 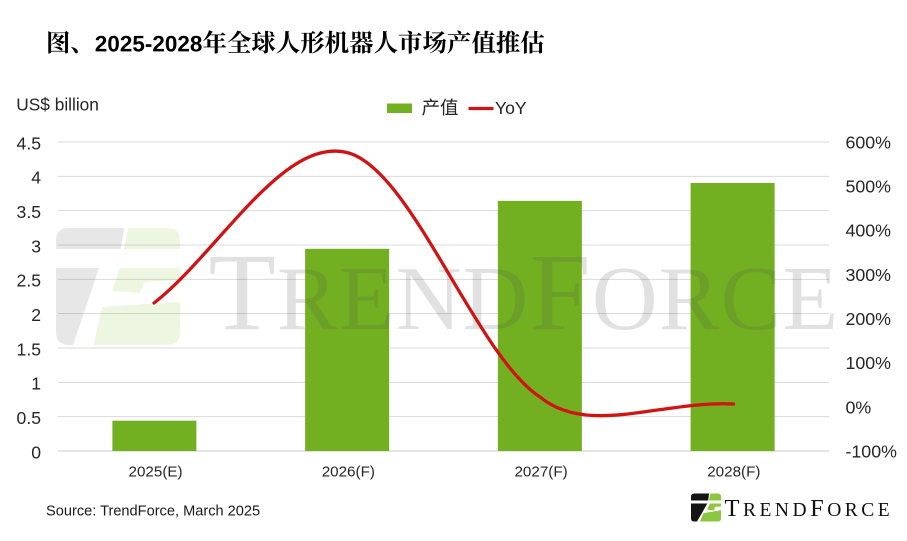 I want to click on svg-text: 2026(F), so click(x=348, y=471).